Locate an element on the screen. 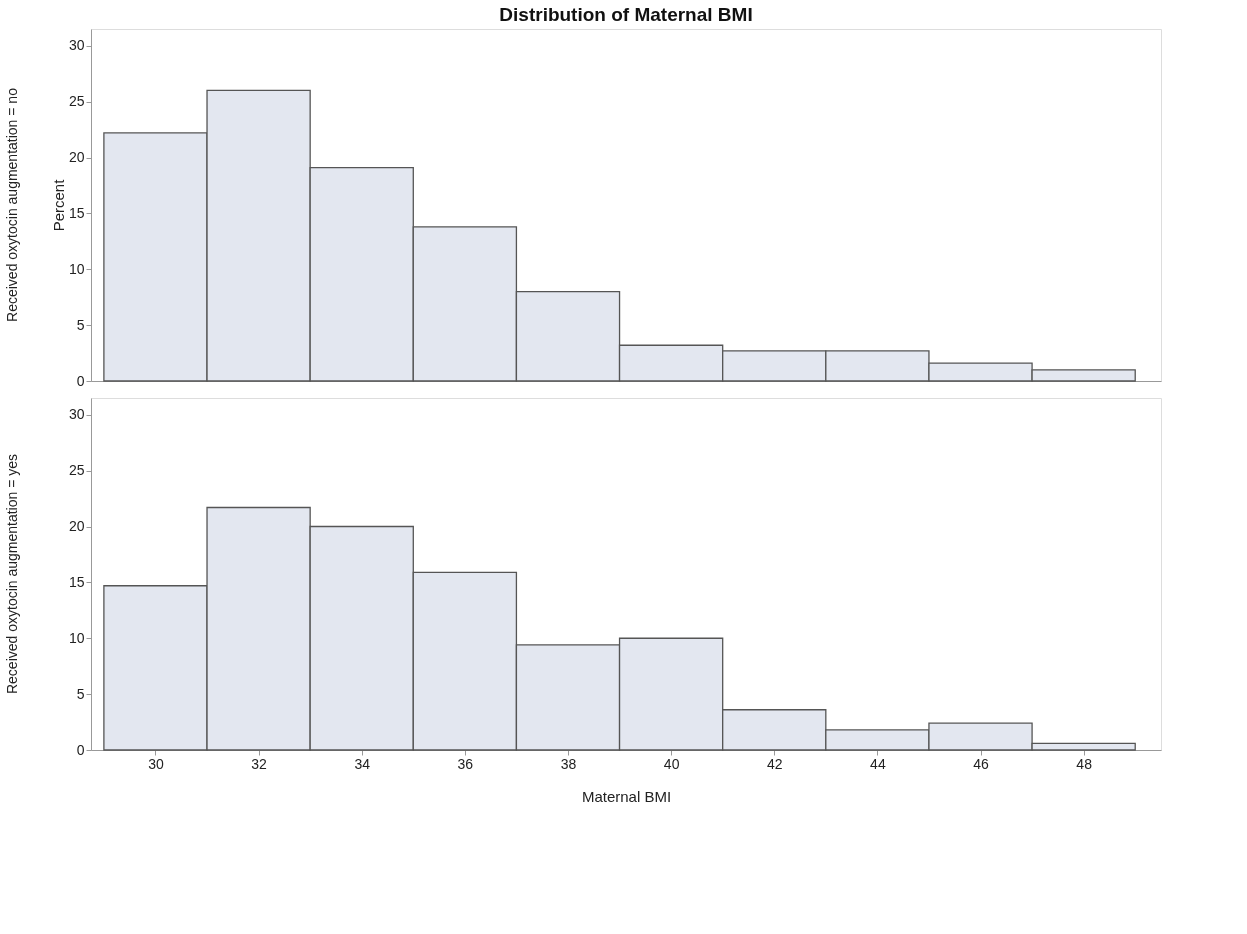 The width and height of the screenshot is (1247, 934). y-axis-title: Percent is located at coordinates (58, 205).